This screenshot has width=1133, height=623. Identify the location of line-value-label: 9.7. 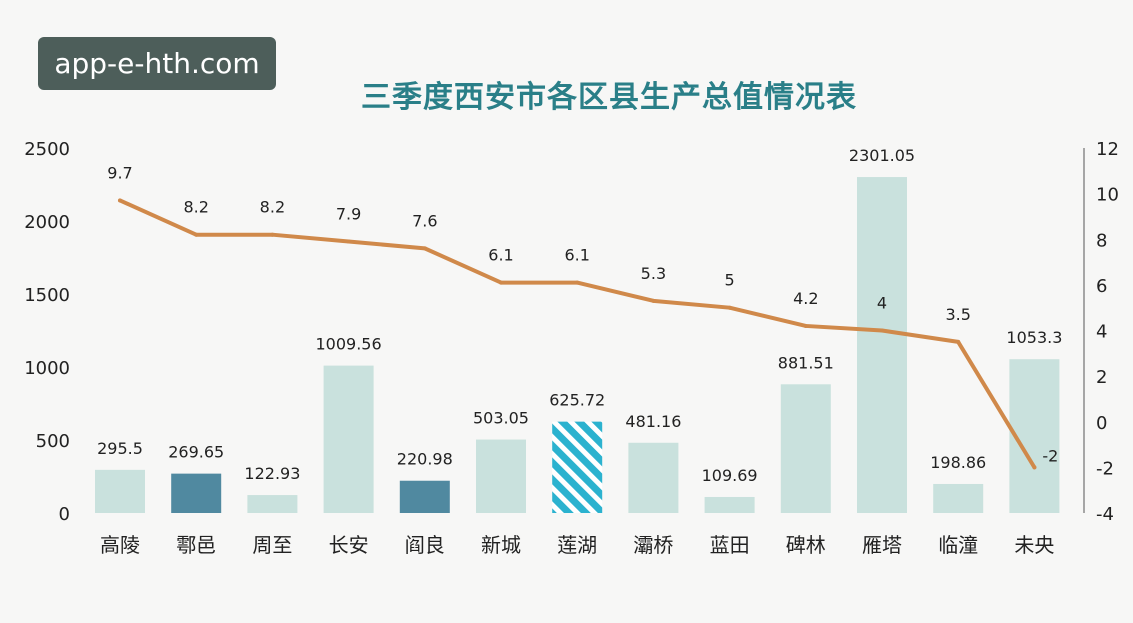
(119, 172).